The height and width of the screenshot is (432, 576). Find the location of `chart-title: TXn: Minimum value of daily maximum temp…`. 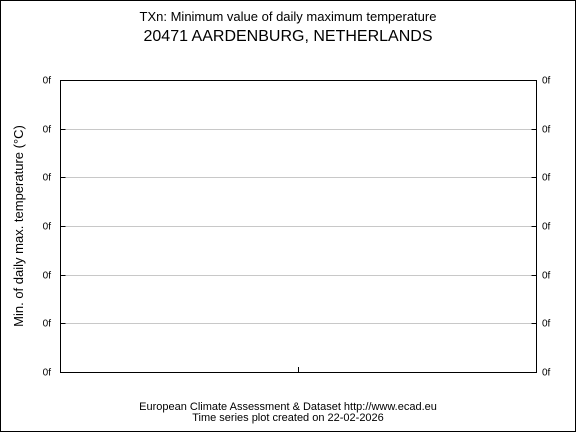

chart-title: TXn: Minimum value of daily maximum temp… is located at coordinates (288, 16).